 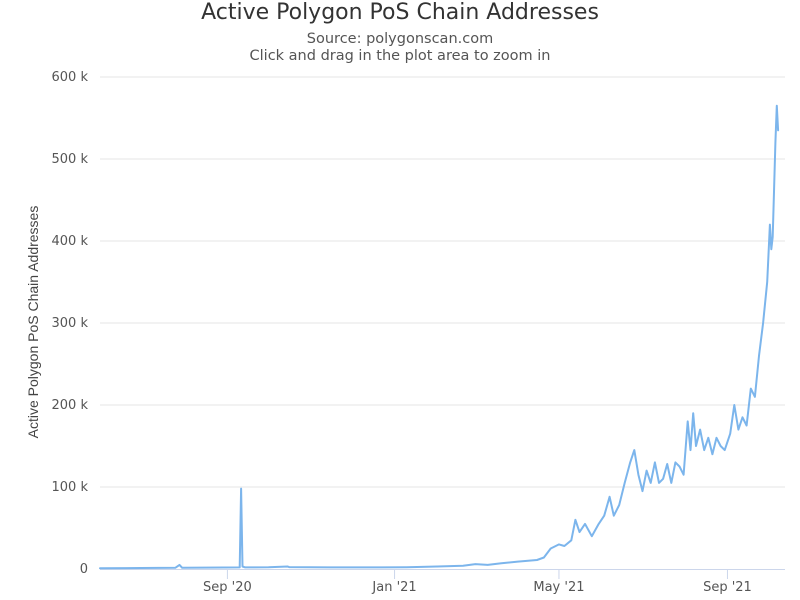 I want to click on y-tick-label: 200 k, so click(x=70, y=405).